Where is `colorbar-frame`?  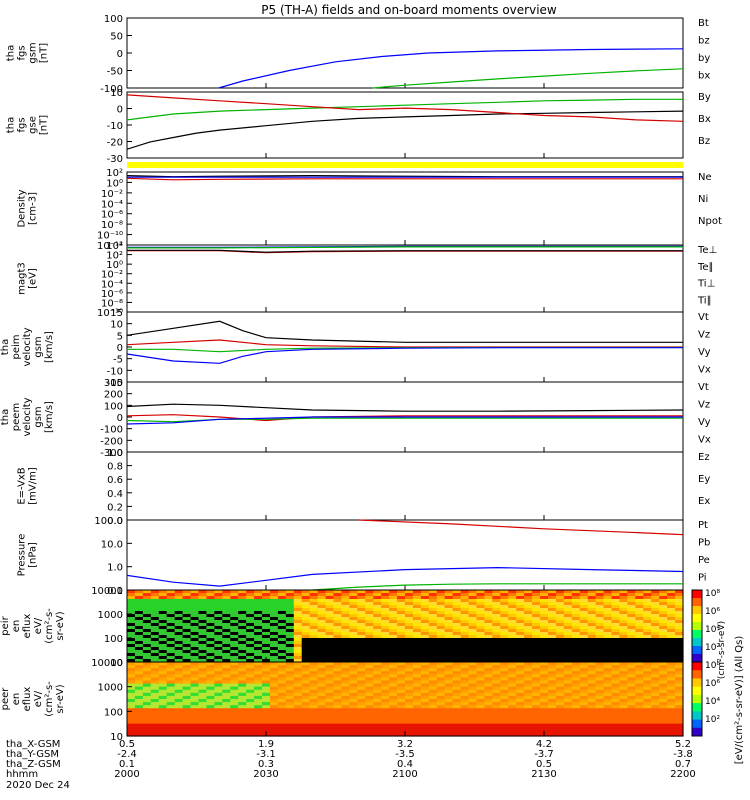 colorbar-frame is located at coordinates (697, 699).